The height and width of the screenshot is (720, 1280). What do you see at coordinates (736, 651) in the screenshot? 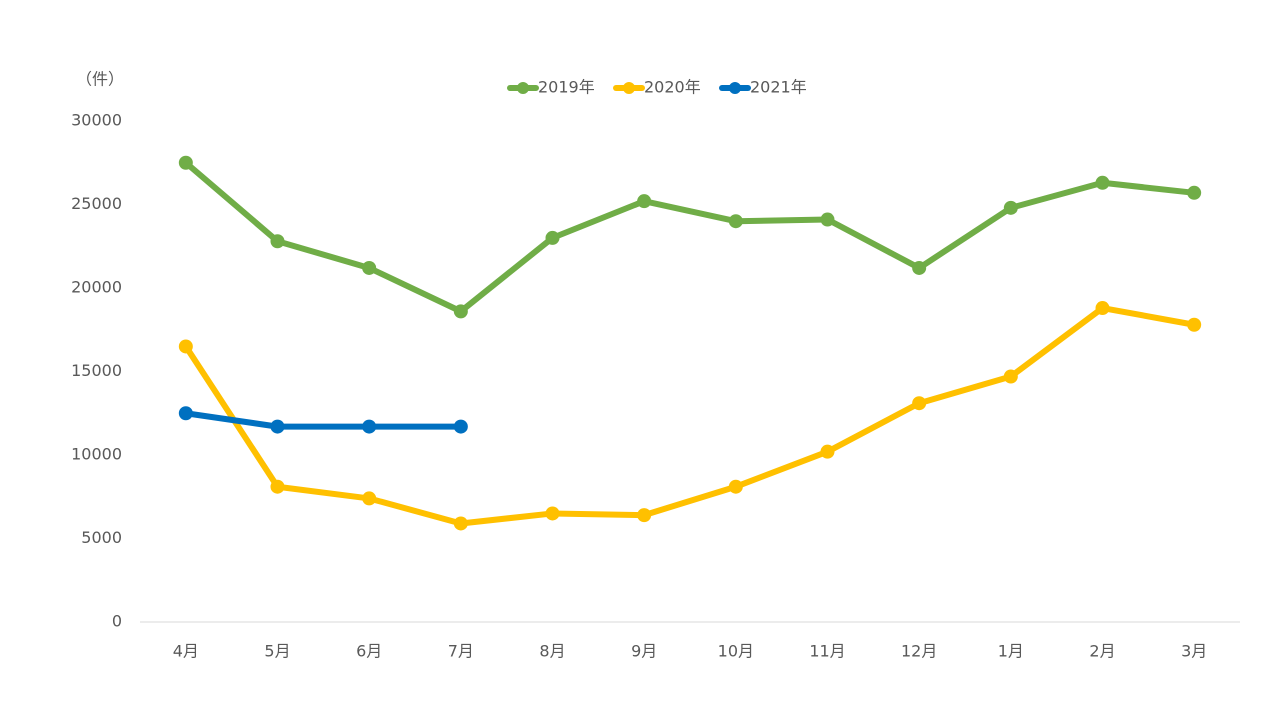
I see `x-tick-label: 10月` at bounding box center [736, 651].